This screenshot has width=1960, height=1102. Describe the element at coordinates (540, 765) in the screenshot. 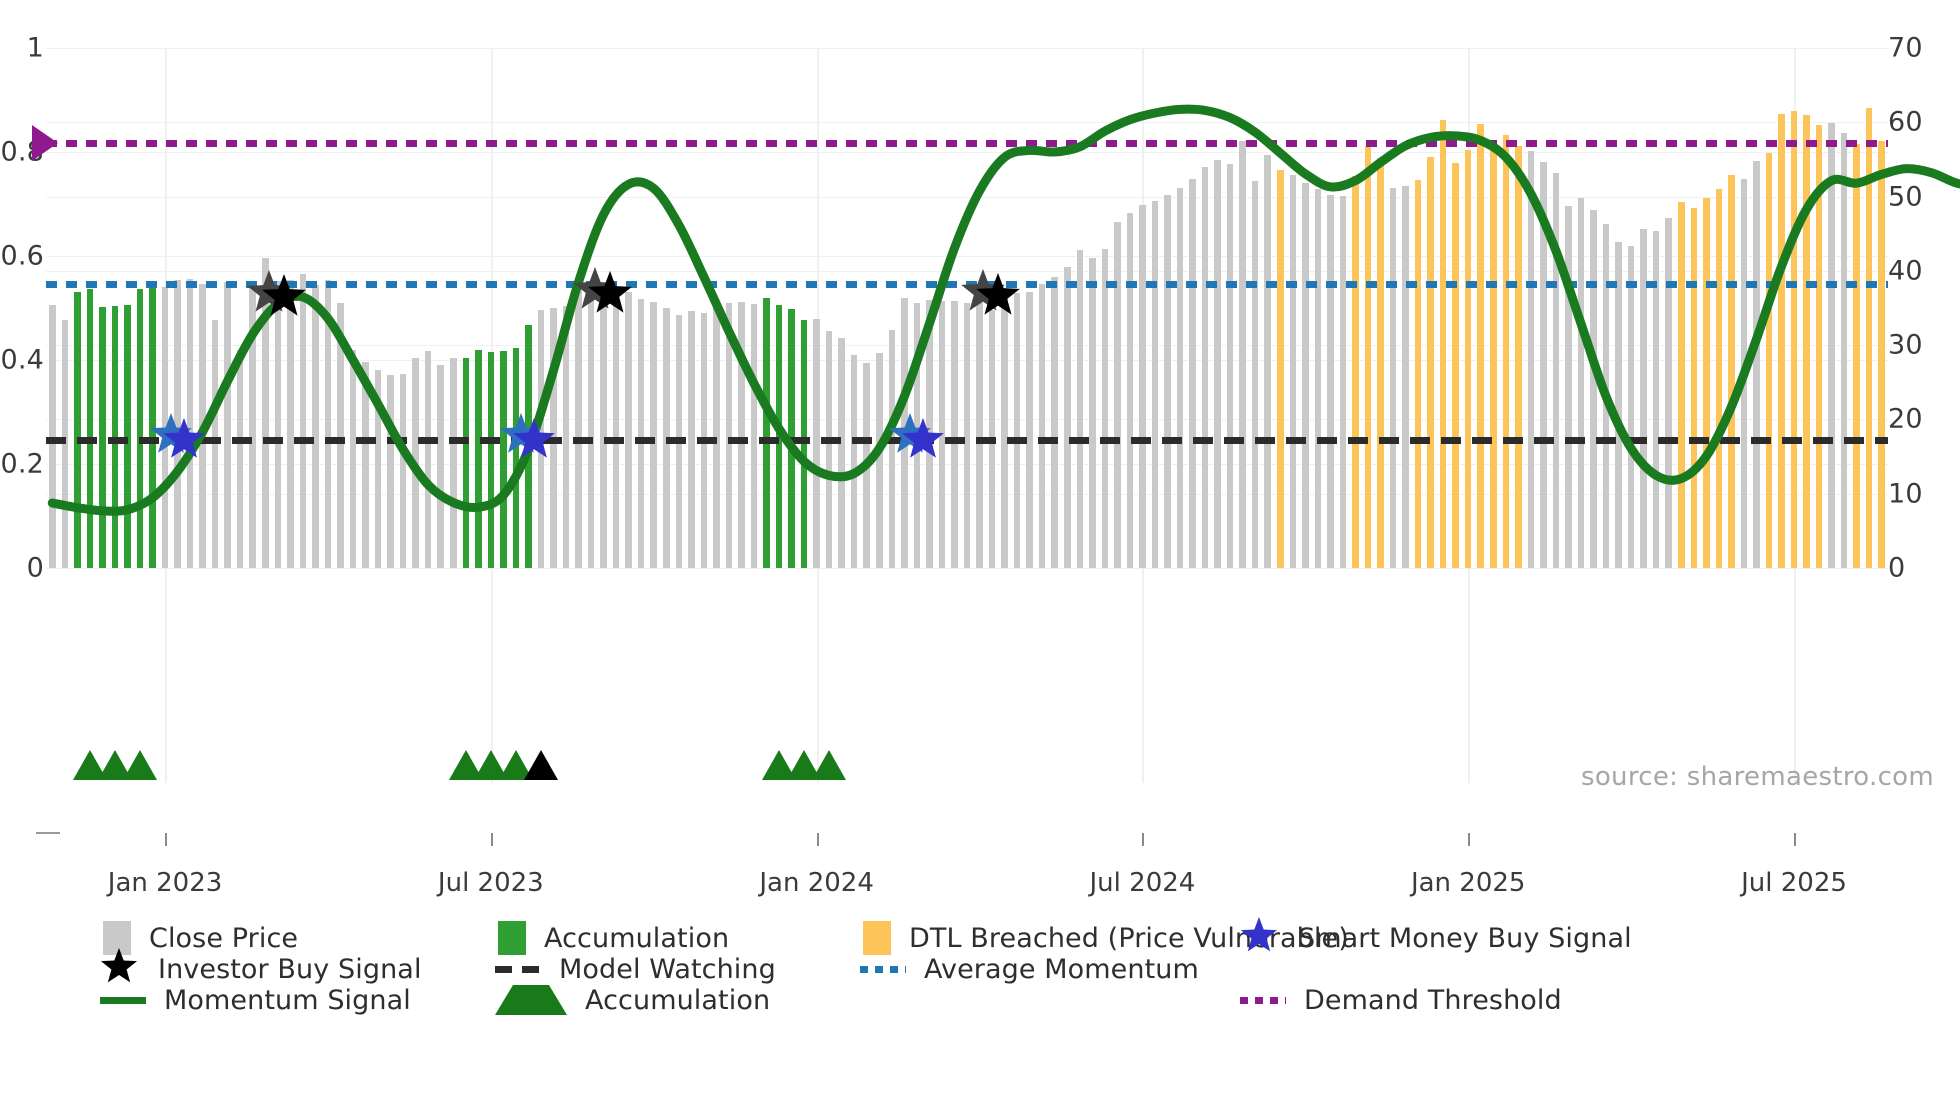

I see `accumulation-triangle-marker` at that location.